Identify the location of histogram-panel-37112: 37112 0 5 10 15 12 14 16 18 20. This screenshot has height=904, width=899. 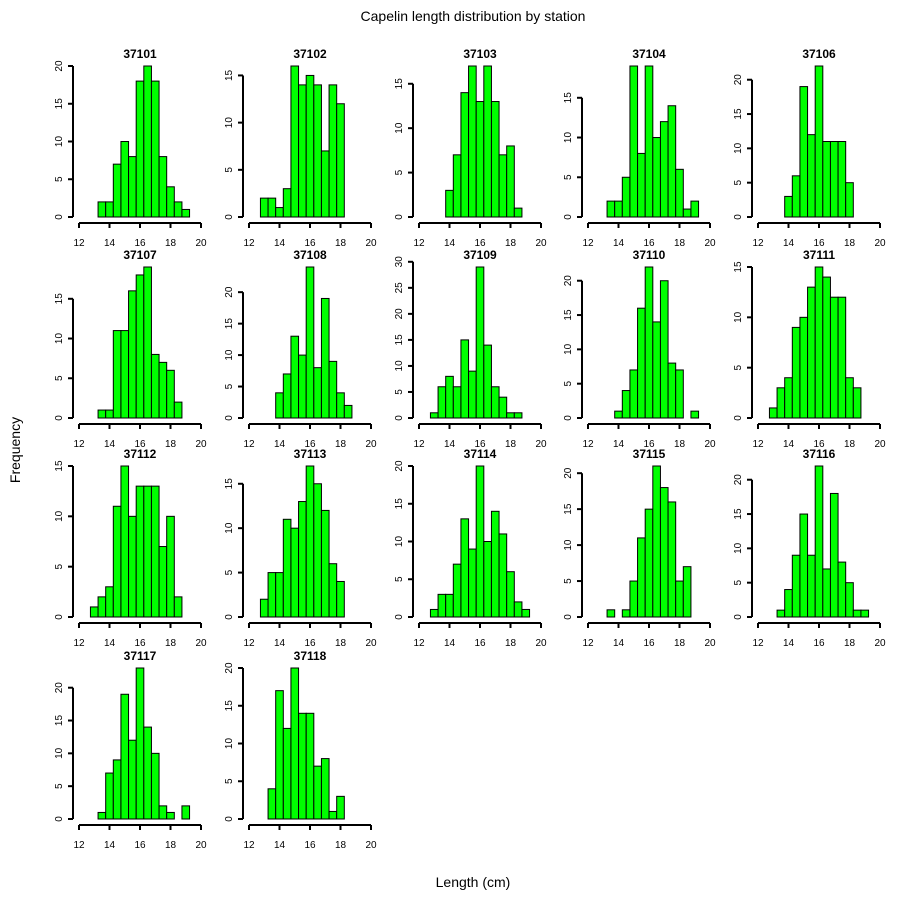
(130, 548).